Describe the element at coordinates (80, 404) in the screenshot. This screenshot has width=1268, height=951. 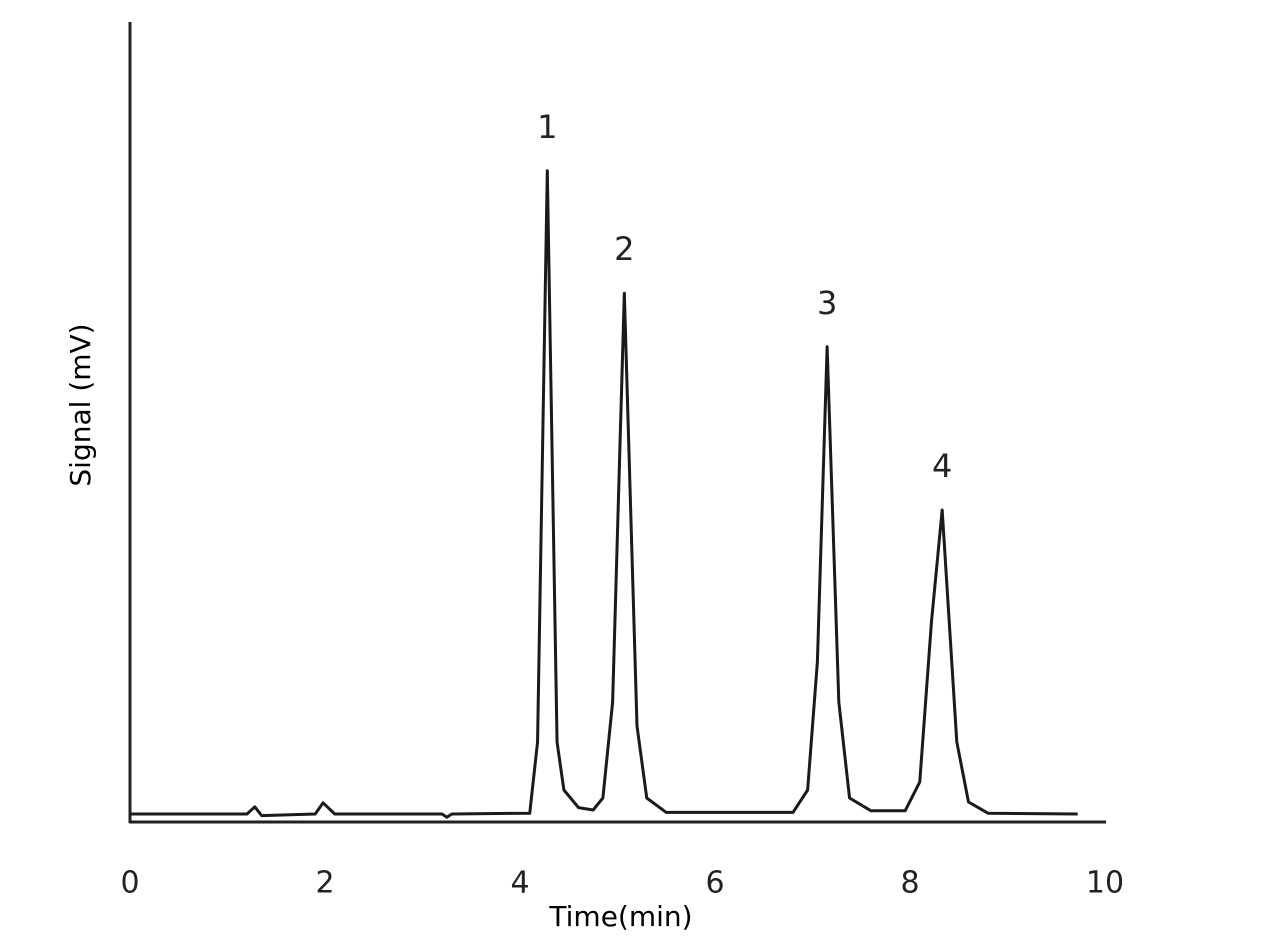
I see `y-axis-label: Signal (mV)` at that location.